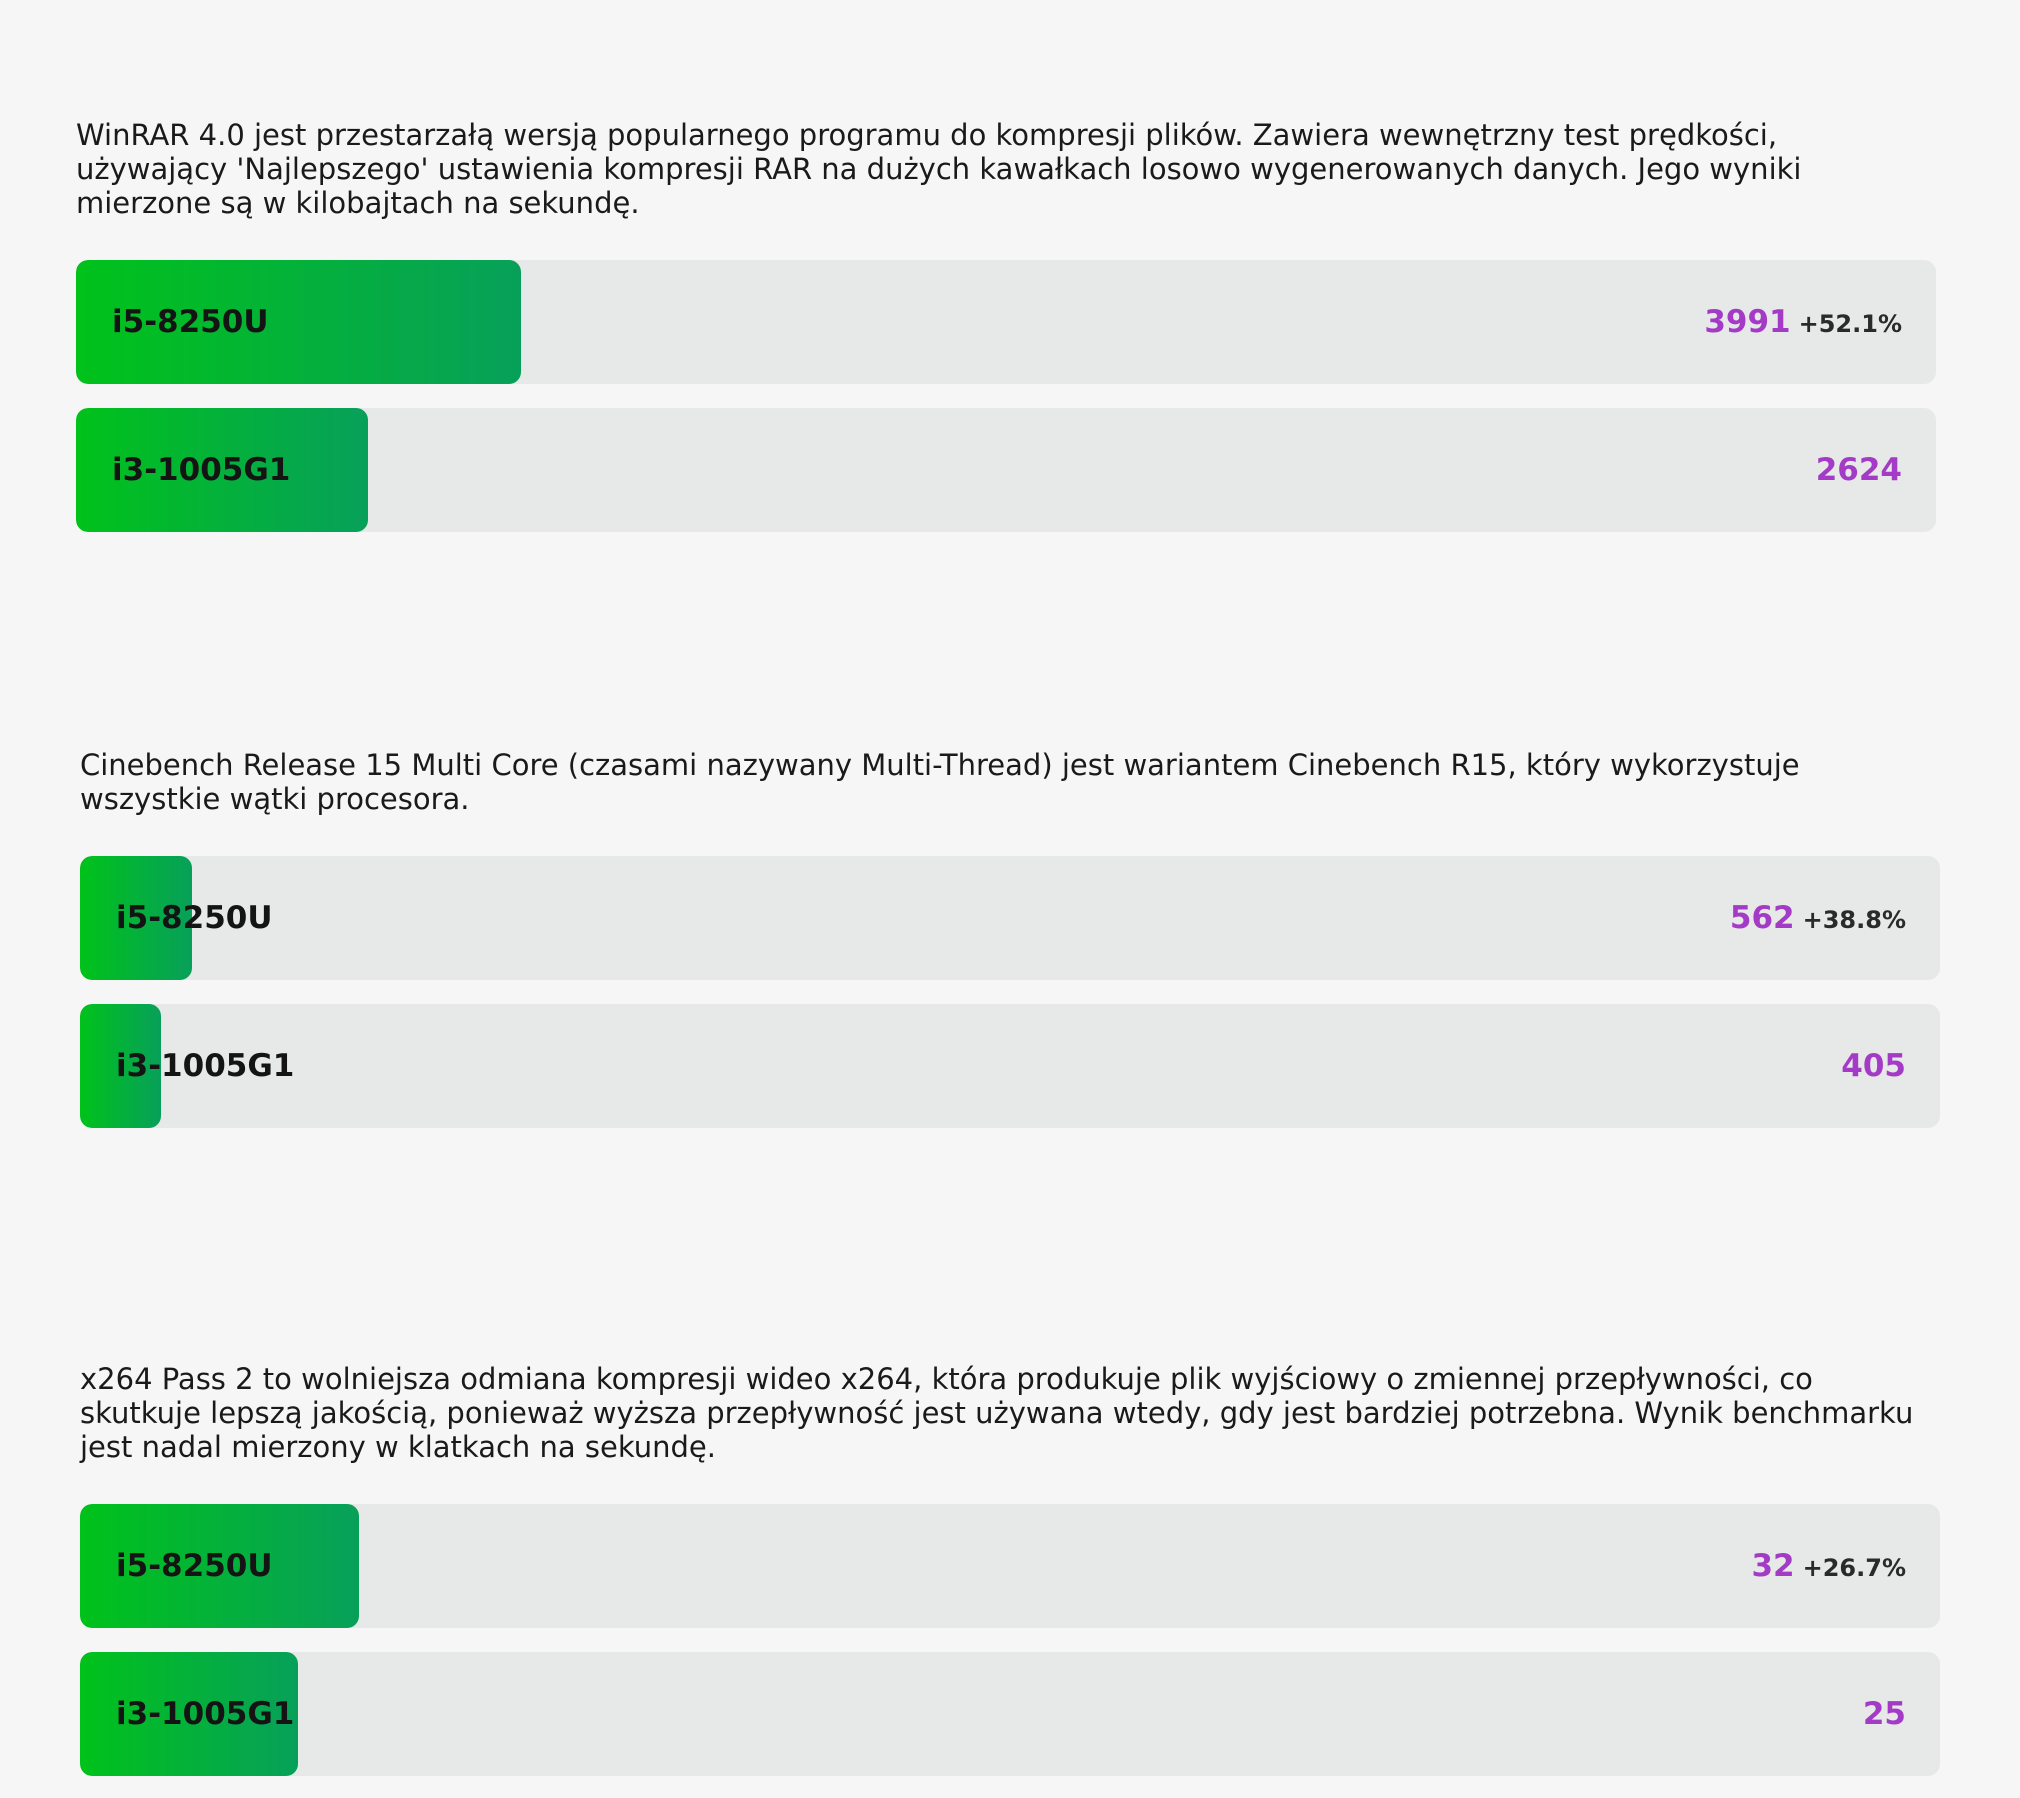  Describe the element at coordinates (1773, 1566) in the screenshot. I see `bar-value: 32` at that location.